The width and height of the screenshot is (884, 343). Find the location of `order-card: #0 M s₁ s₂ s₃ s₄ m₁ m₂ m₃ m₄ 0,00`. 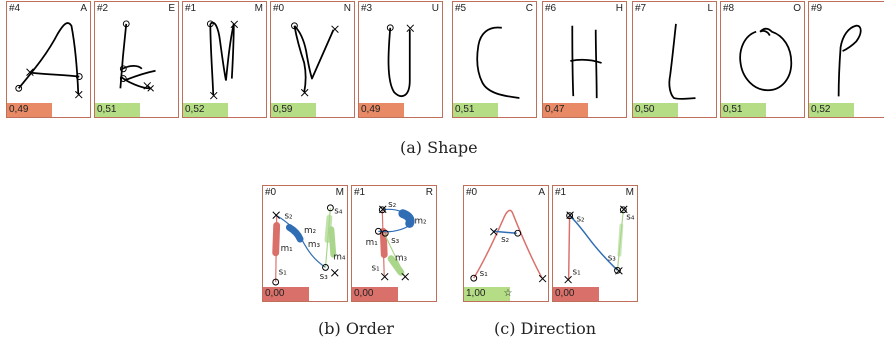

order-card: #0 M s₁ s₂ s₃ s₄ m₁ m₂ m₃ m₄ 0,00 is located at coordinates (305, 243).